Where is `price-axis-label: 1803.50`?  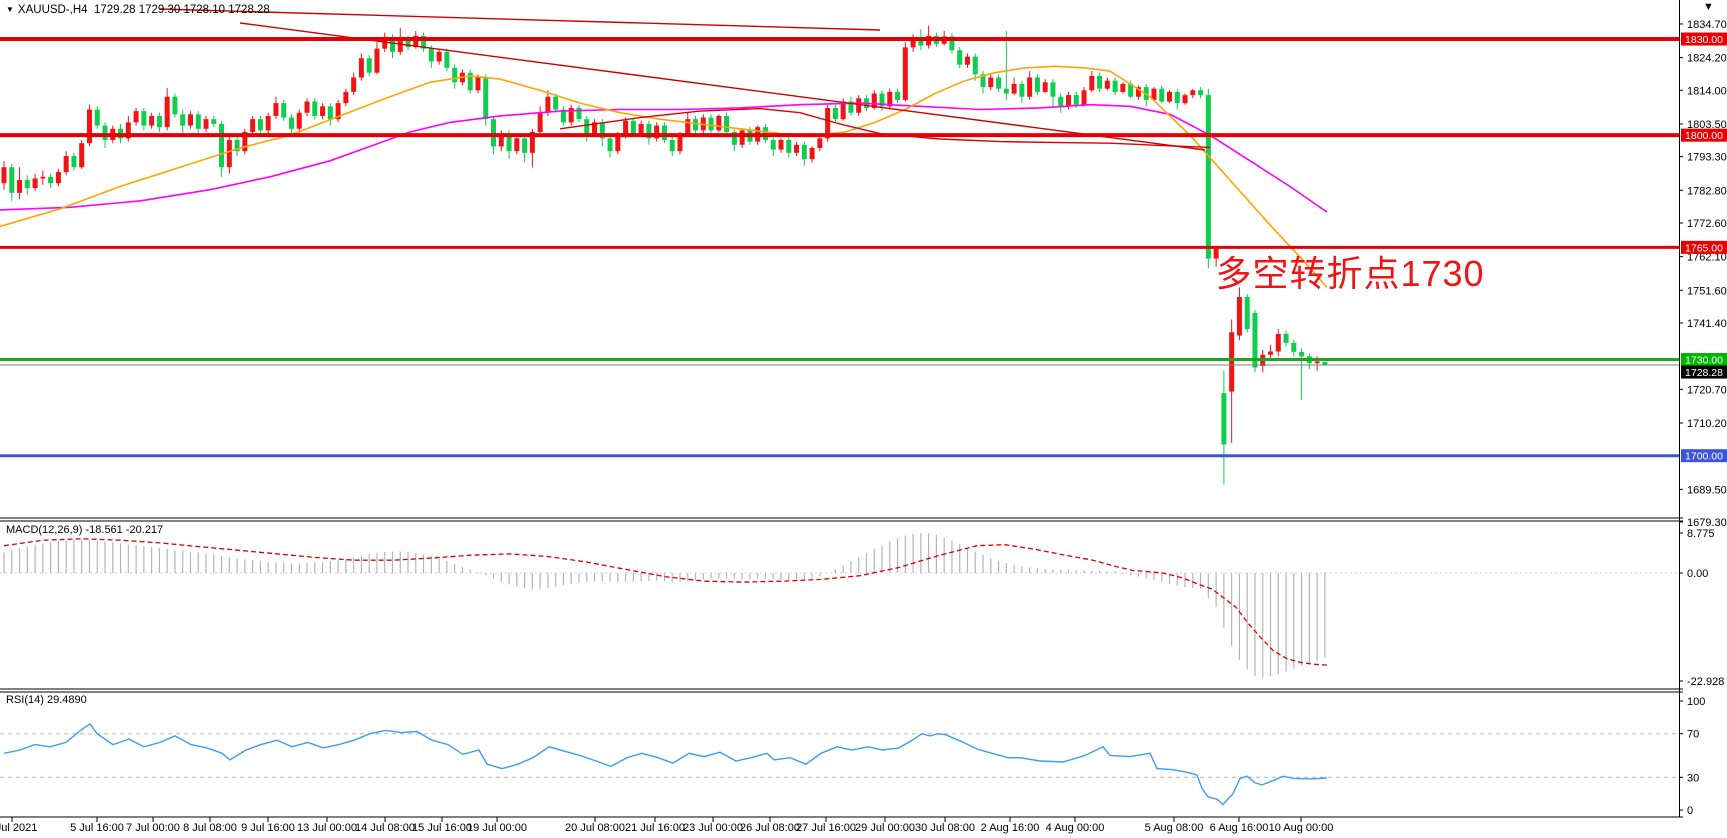
price-axis-label: 1803.50 is located at coordinates (1707, 125).